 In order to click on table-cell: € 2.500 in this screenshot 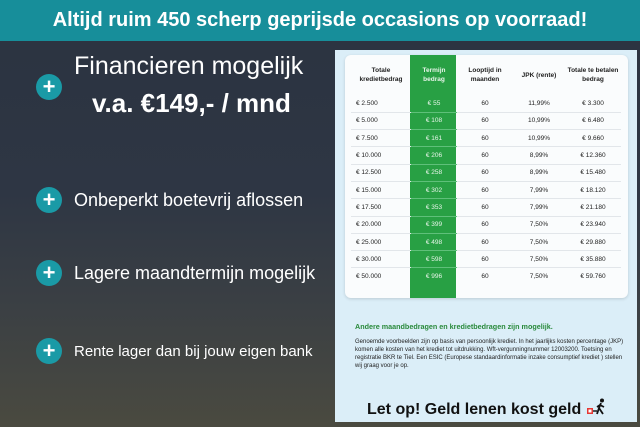, I will do `click(367, 103)`.